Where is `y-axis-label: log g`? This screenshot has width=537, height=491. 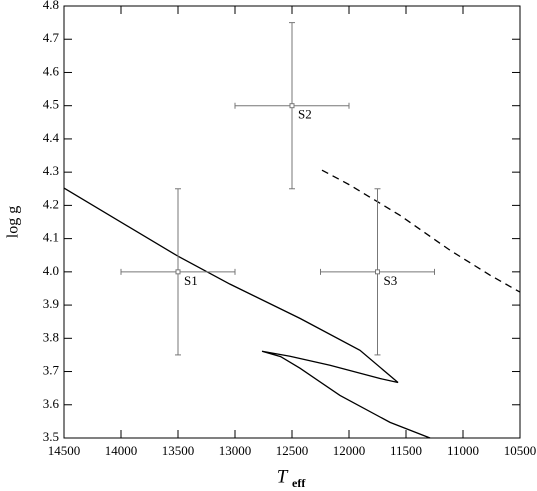 y-axis-label: log g is located at coordinates (13, 222).